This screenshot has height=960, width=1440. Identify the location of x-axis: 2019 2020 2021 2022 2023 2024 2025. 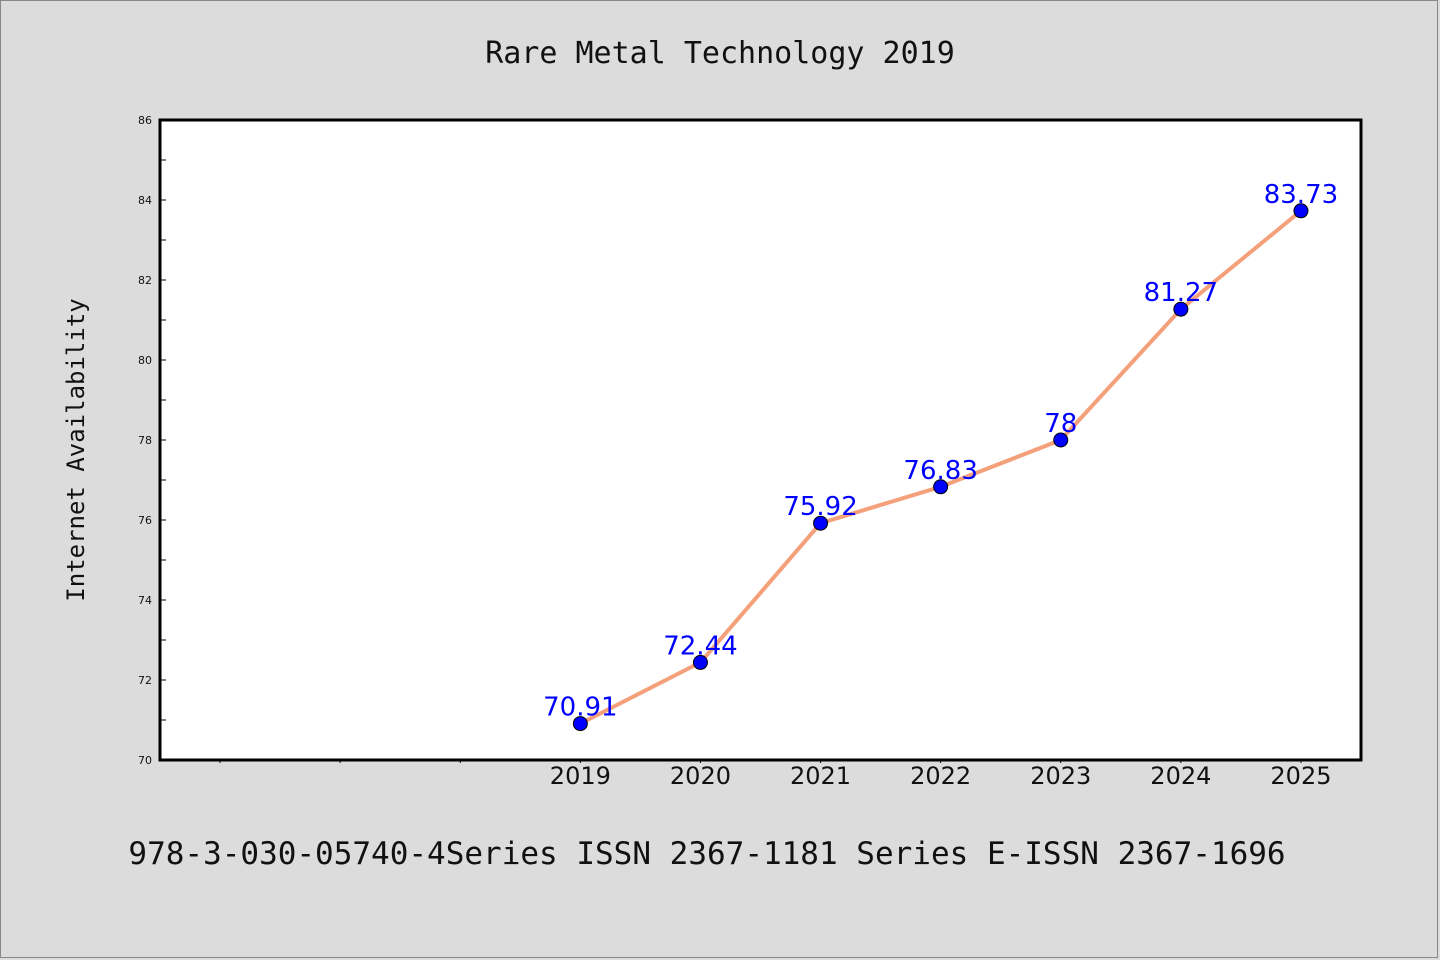
(775, 774).